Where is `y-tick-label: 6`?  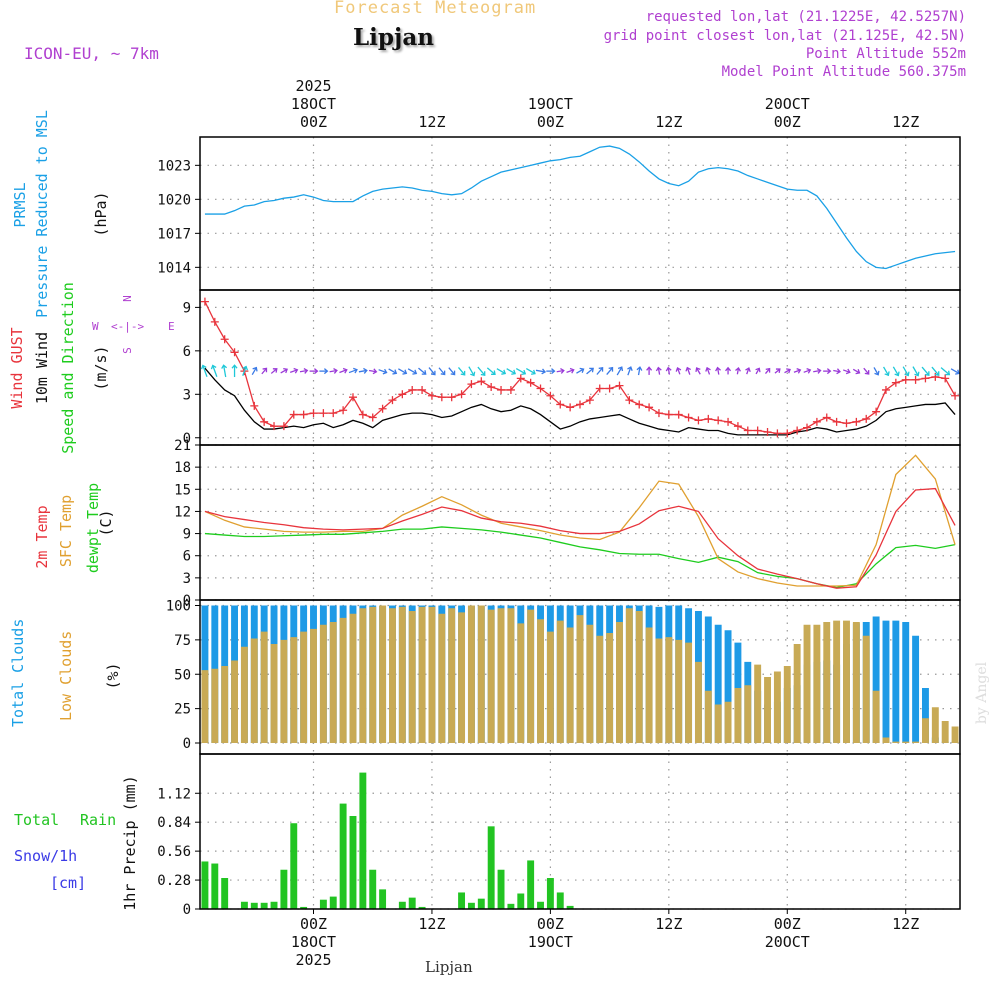 y-tick-label: 6 is located at coordinates (187, 352).